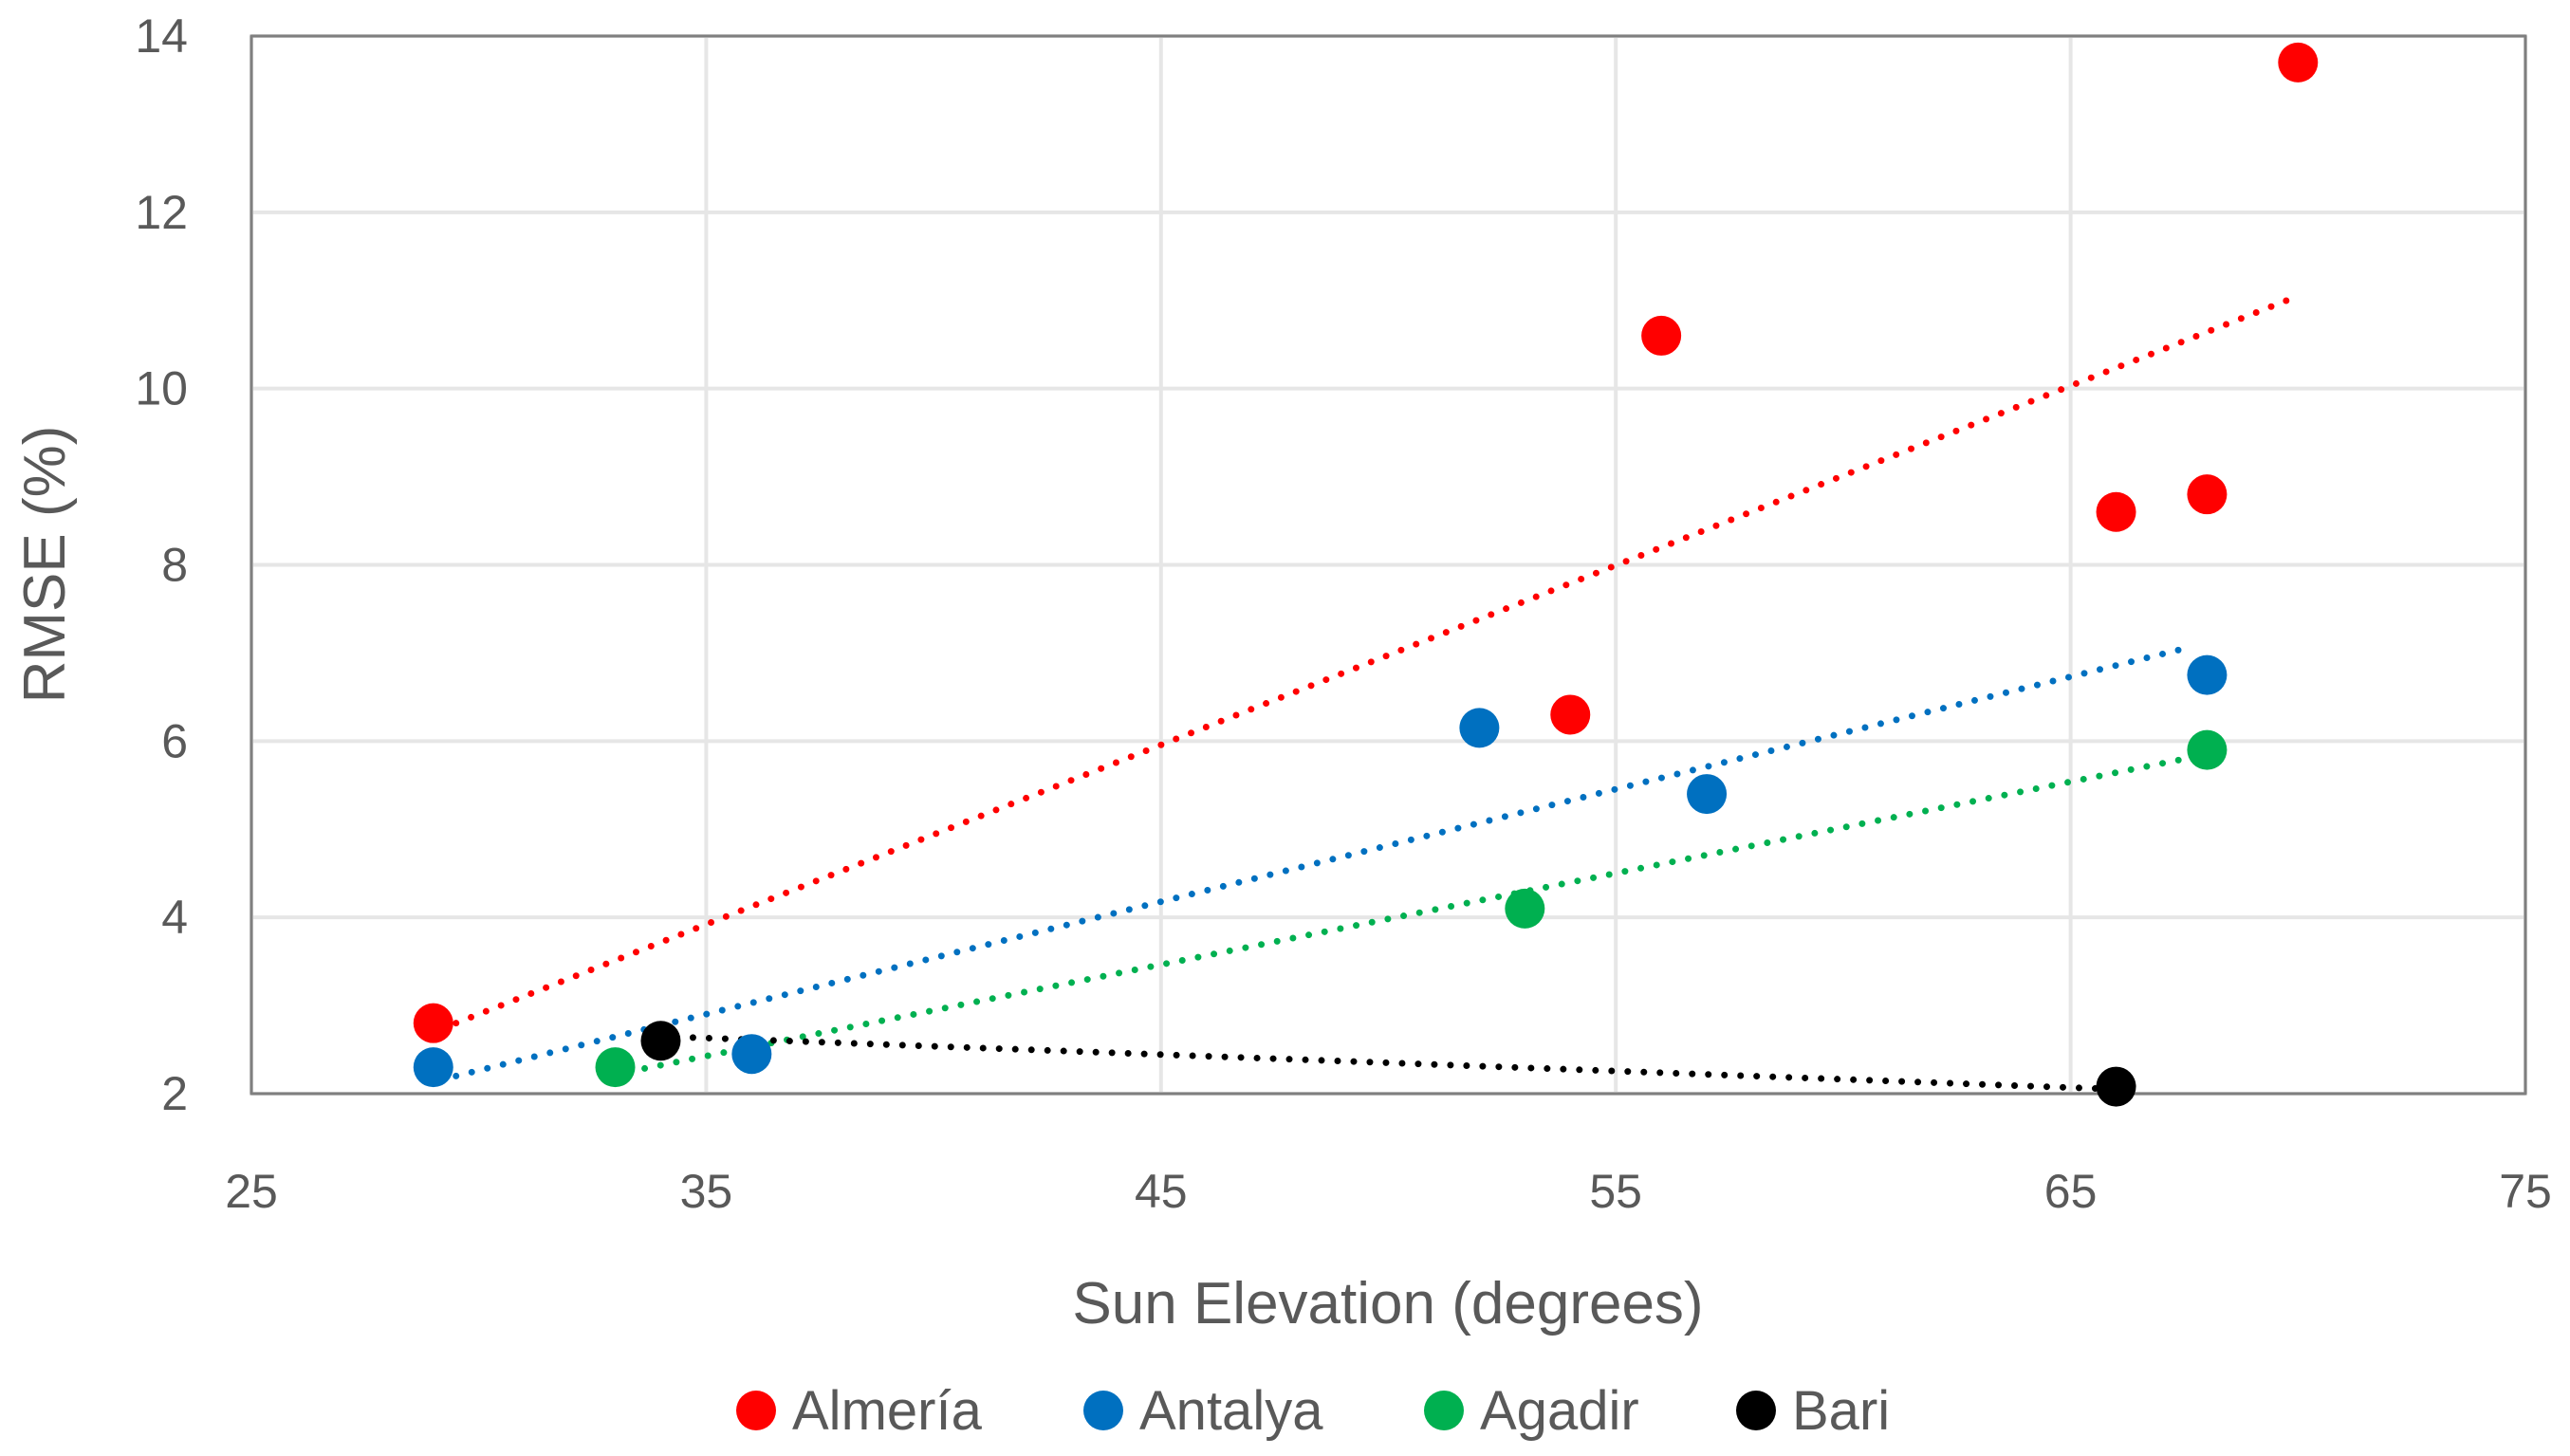 The height and width of the screenshot is (1456, 2570). Describe the element at coordinates (45, 565) in the screenshot. I see `y-axis-title: RMSE (%)` at that location.